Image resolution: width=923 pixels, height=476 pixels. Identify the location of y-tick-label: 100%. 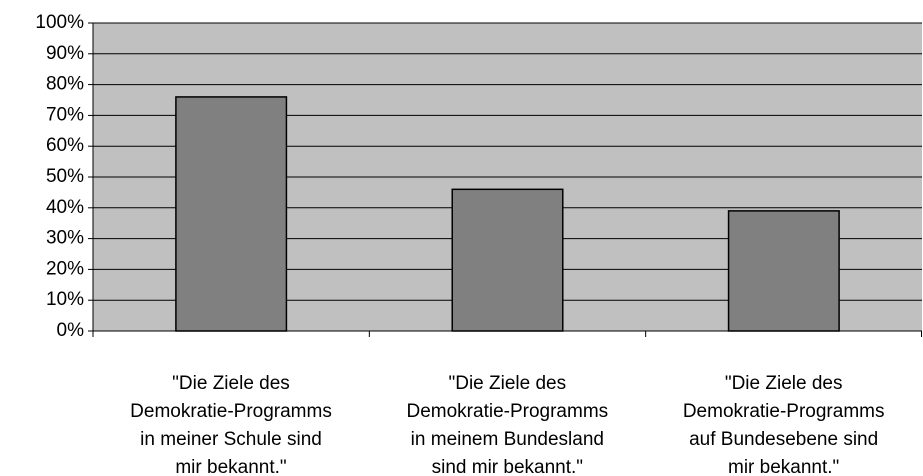
(59, 22).